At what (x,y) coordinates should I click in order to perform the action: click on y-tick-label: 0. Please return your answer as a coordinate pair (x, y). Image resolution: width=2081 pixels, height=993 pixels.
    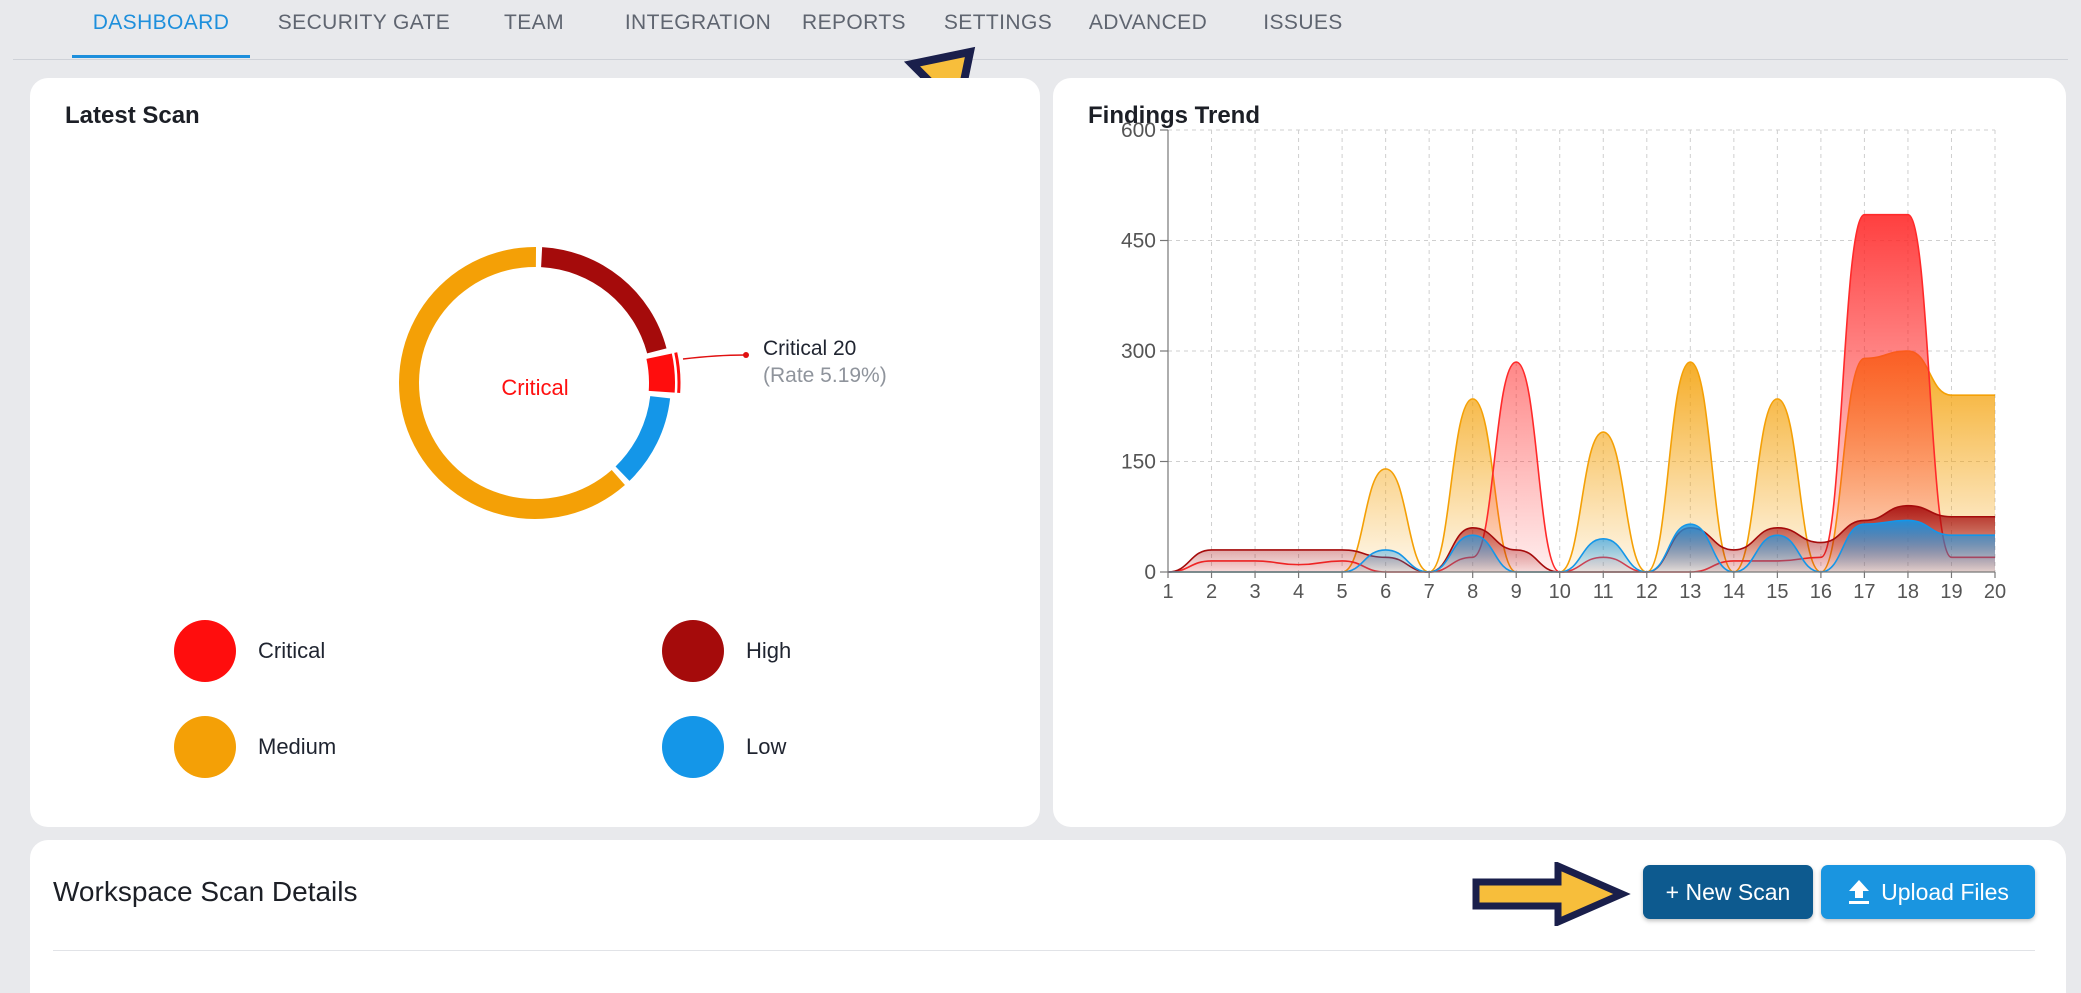
    Looking at the image, I should click on (1150, 572).